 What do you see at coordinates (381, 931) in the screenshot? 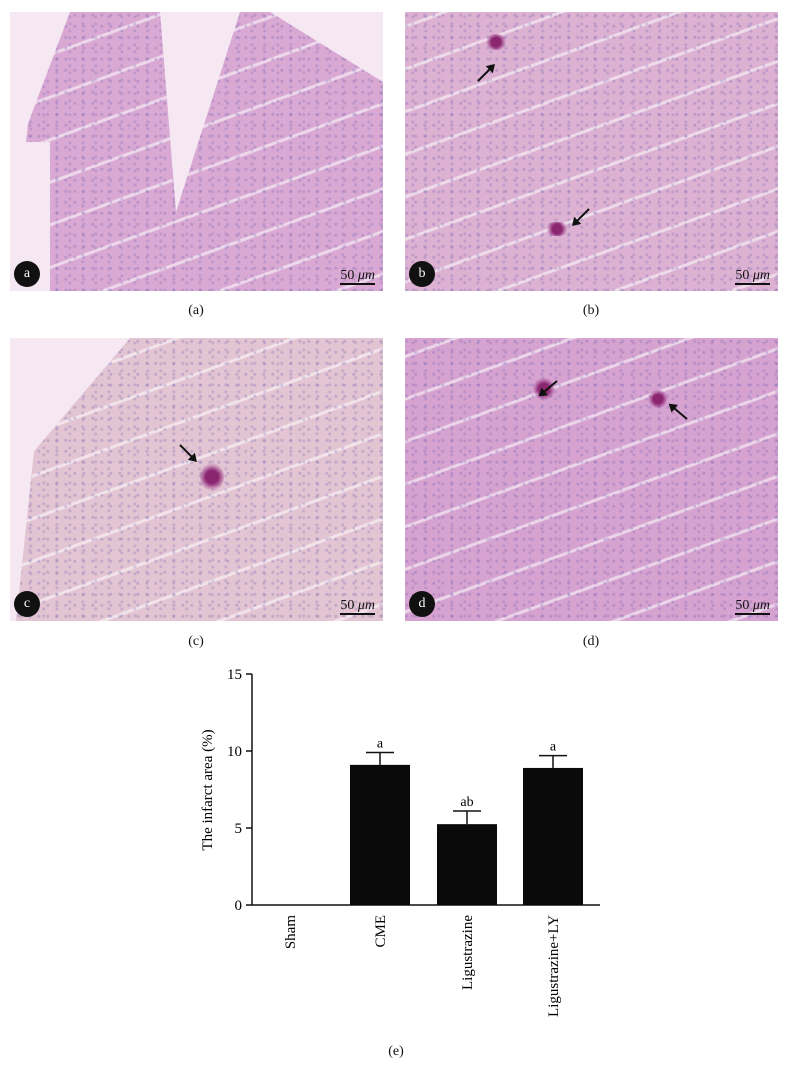
I see `x-tick-label: CME` at bounding box center [381, 931].